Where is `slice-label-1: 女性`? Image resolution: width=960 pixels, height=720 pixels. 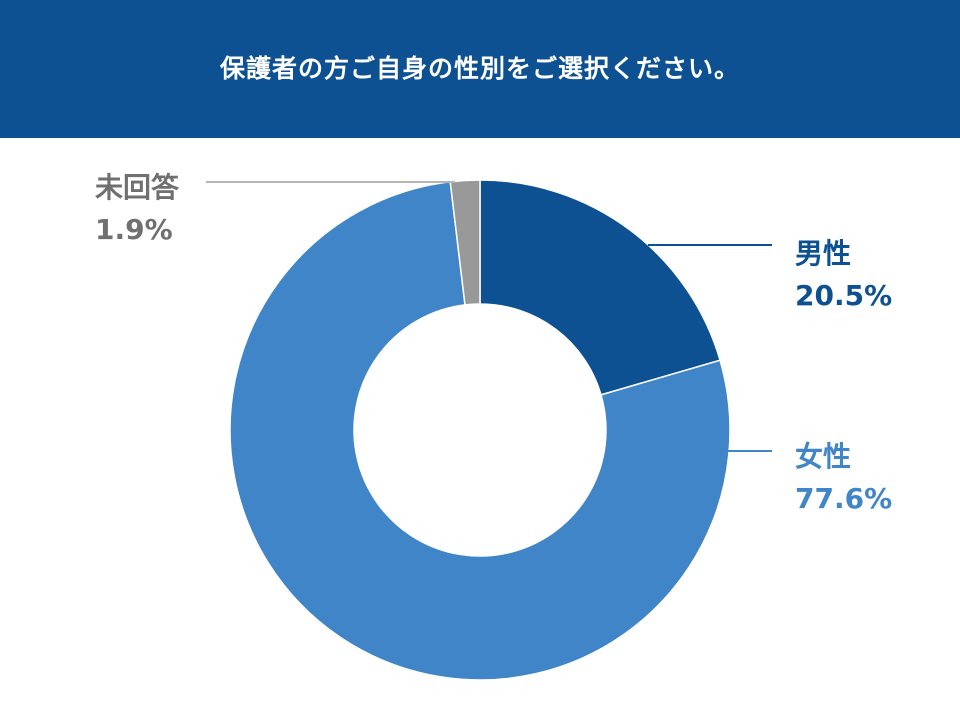 slice-label-1: 女性 is located at coordinates (823, 456).